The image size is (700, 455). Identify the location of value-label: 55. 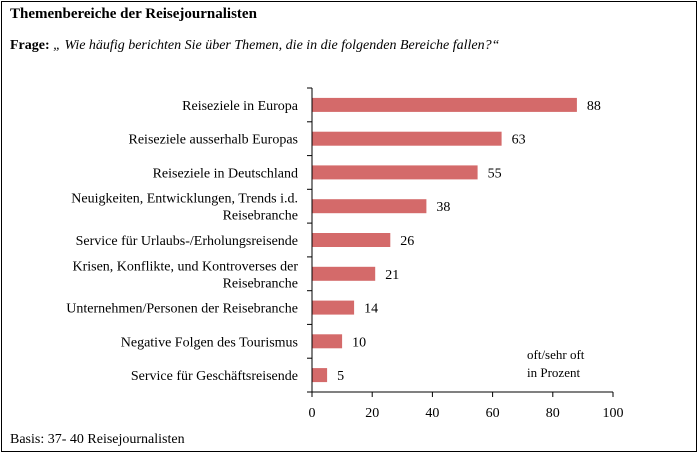
(495, 173).